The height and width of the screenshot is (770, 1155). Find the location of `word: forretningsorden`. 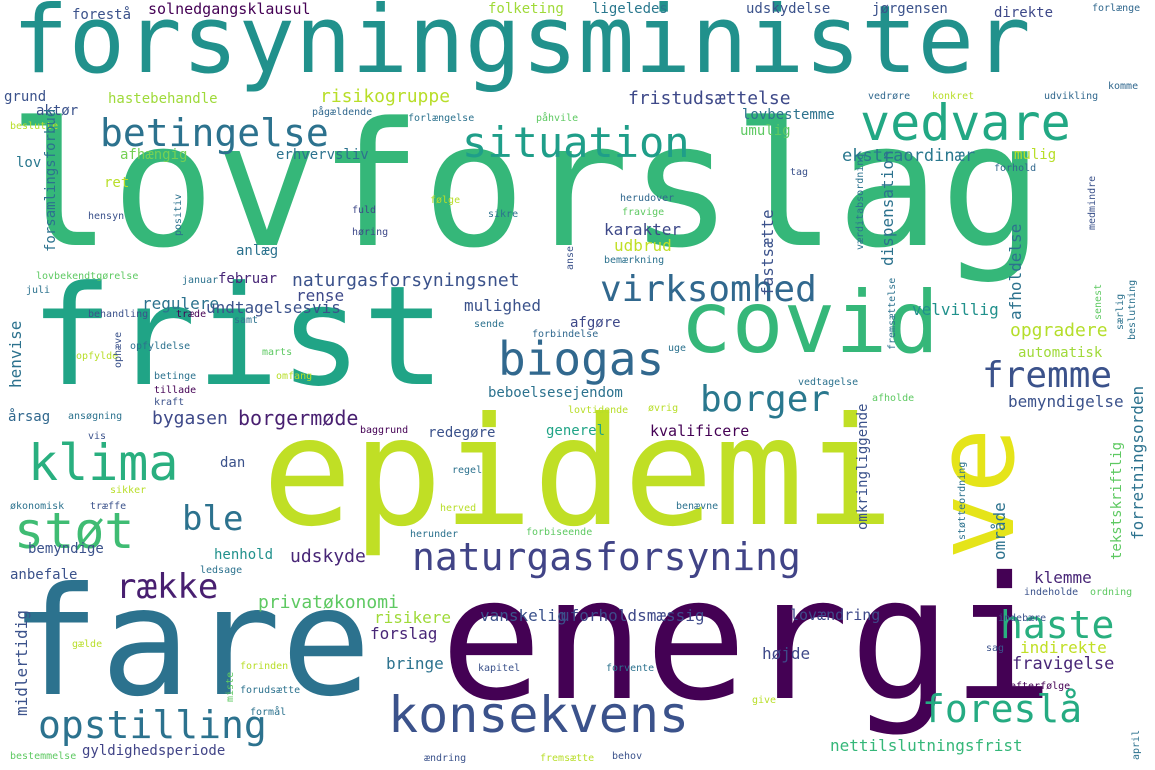

word: forretningsorden is located at coordinates (1137, 462).